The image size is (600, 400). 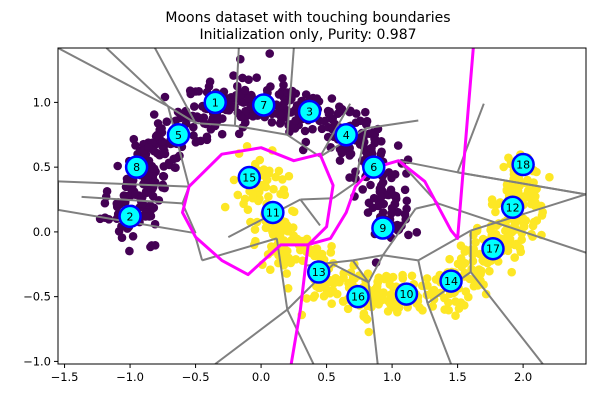 I want to click on prototype-node-label: 13, so click(x=319, y=272).